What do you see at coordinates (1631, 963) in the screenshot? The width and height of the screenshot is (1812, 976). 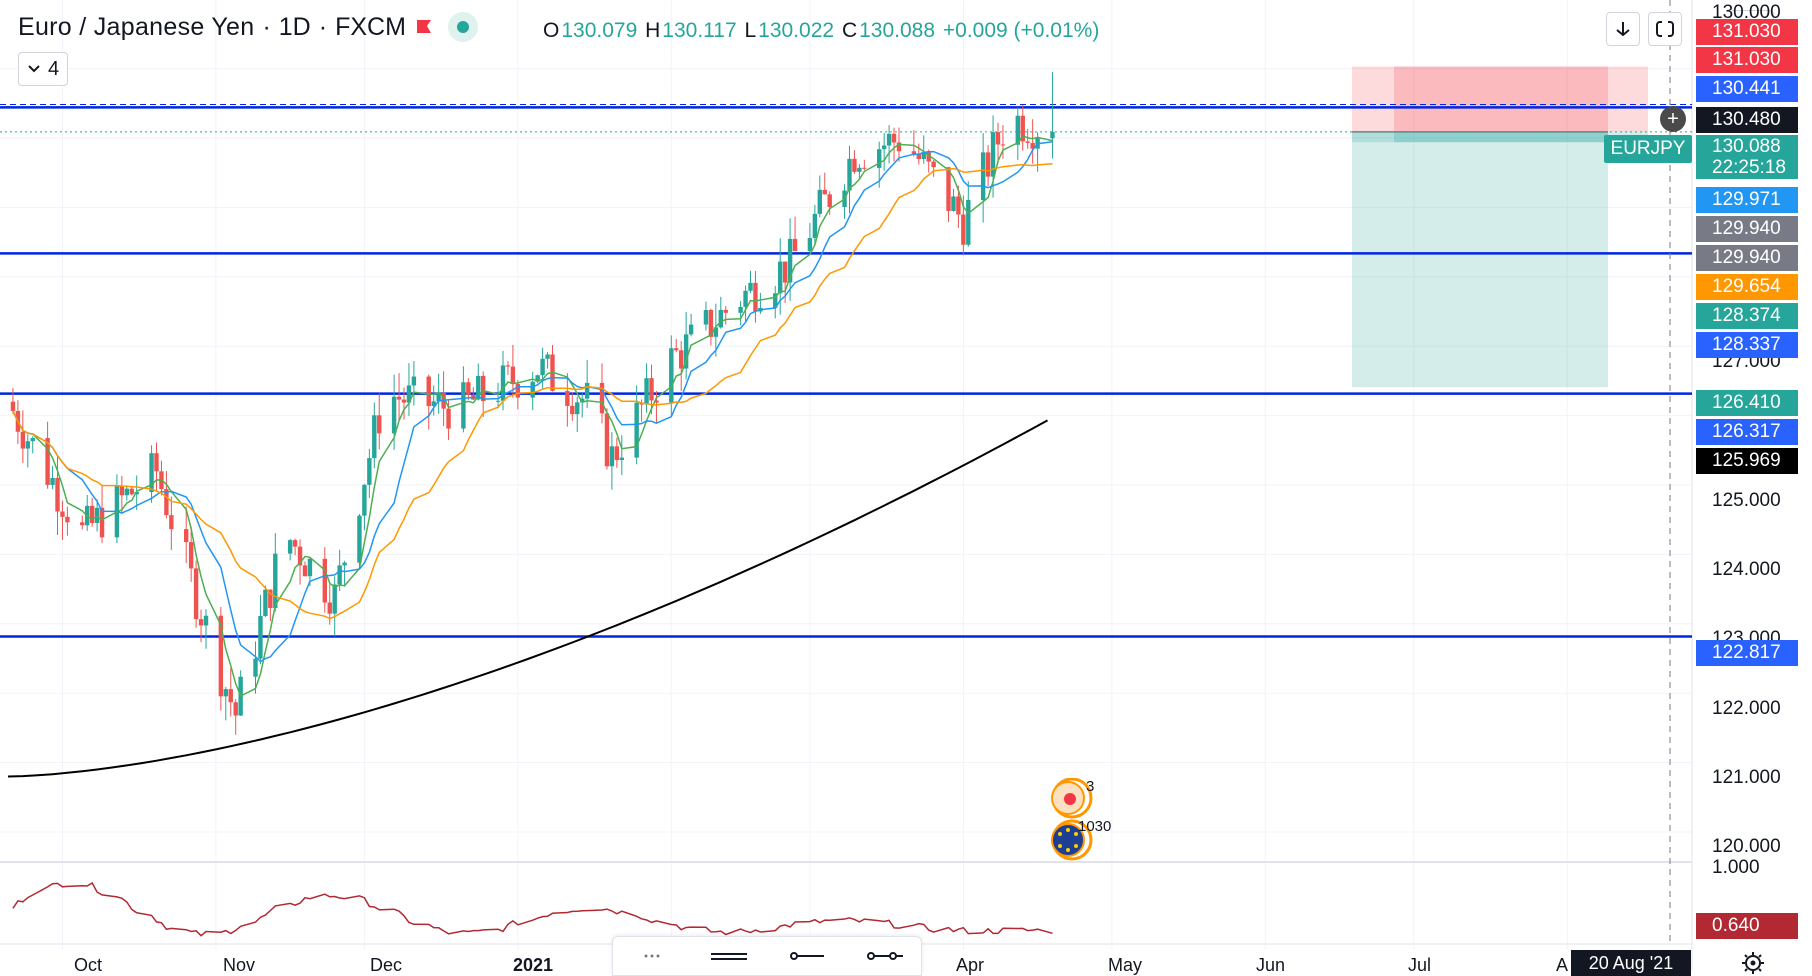 I see `crosshair-date-tag: 20 Aug '21` at bounding box center [1631, 963].